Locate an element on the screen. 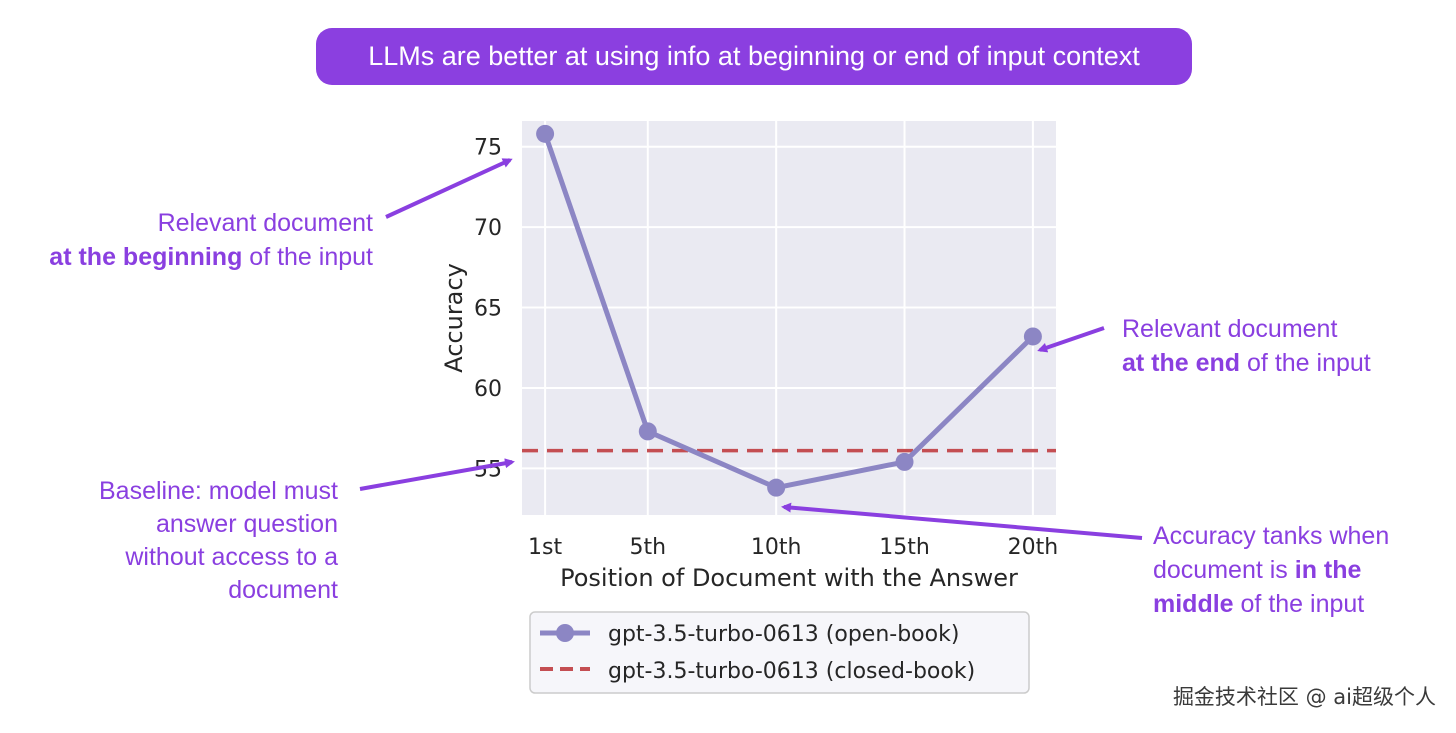 The image size is (1456, 733). annotation-baseline-line2: answer question is located at coordinates (246, 524).